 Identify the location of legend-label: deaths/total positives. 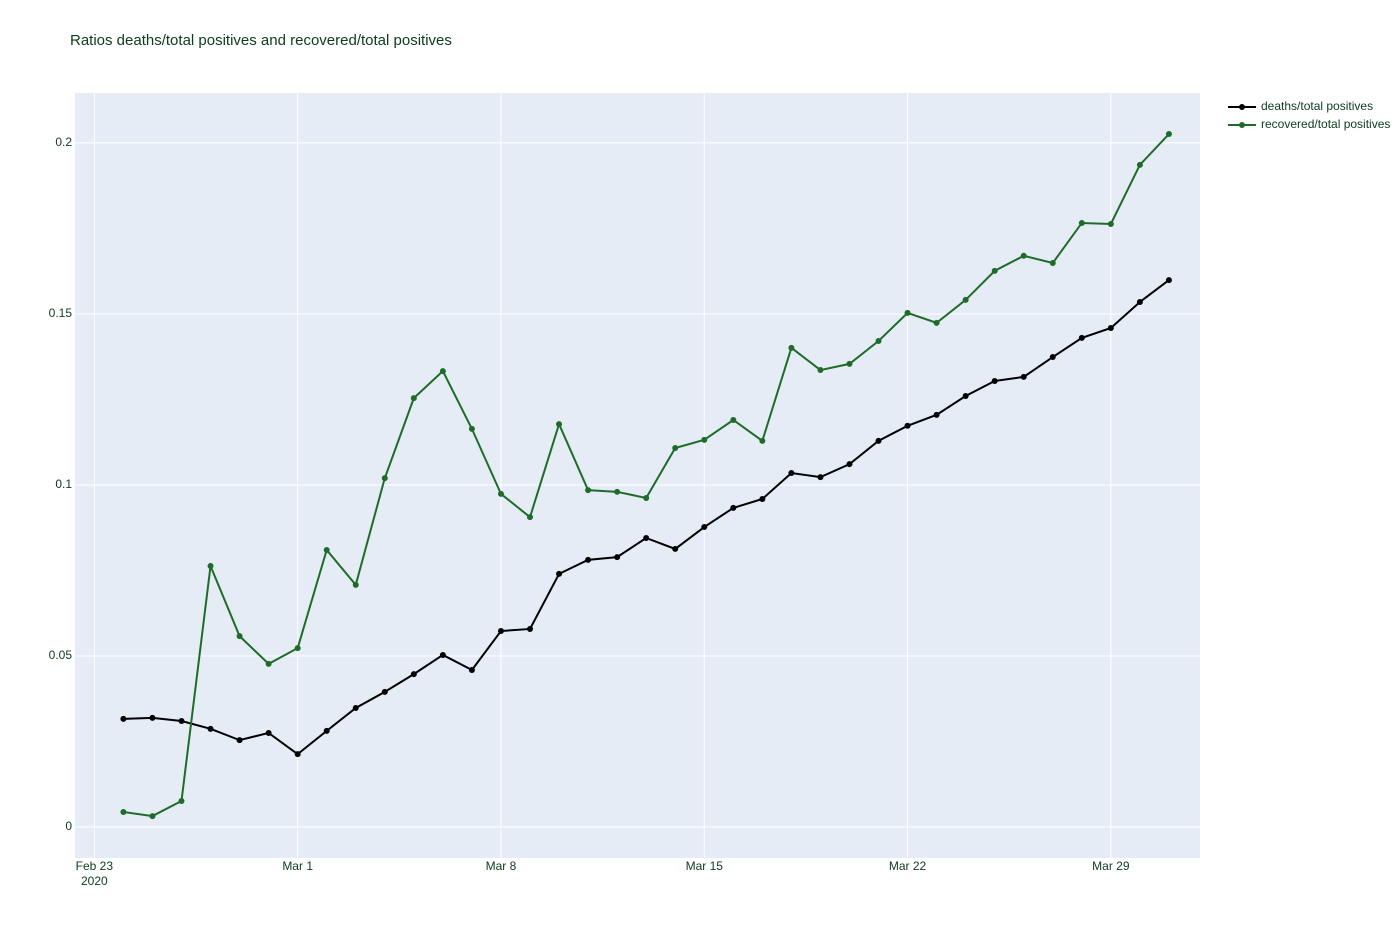
(1317, 106).